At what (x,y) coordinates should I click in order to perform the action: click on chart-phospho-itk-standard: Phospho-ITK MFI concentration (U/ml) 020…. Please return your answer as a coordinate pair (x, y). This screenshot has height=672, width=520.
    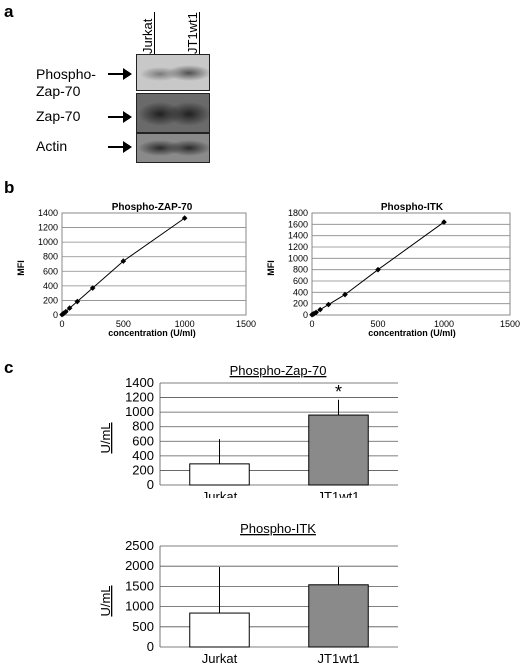
    Looking at the image, I should click on (393, 270).